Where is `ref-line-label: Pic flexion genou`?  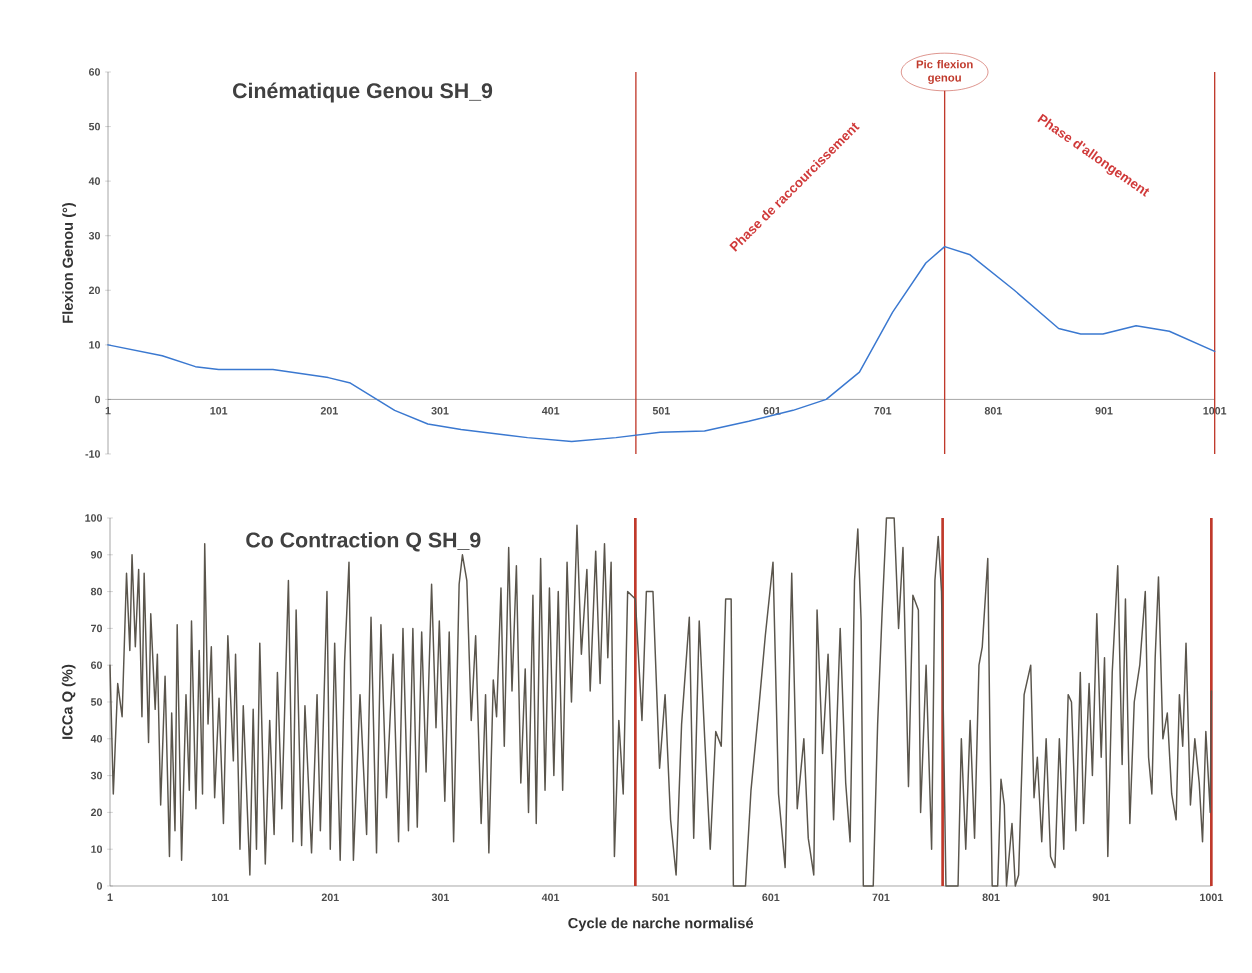 ref-line-label: Pic flexion genou is located at coordinates (944, 71).